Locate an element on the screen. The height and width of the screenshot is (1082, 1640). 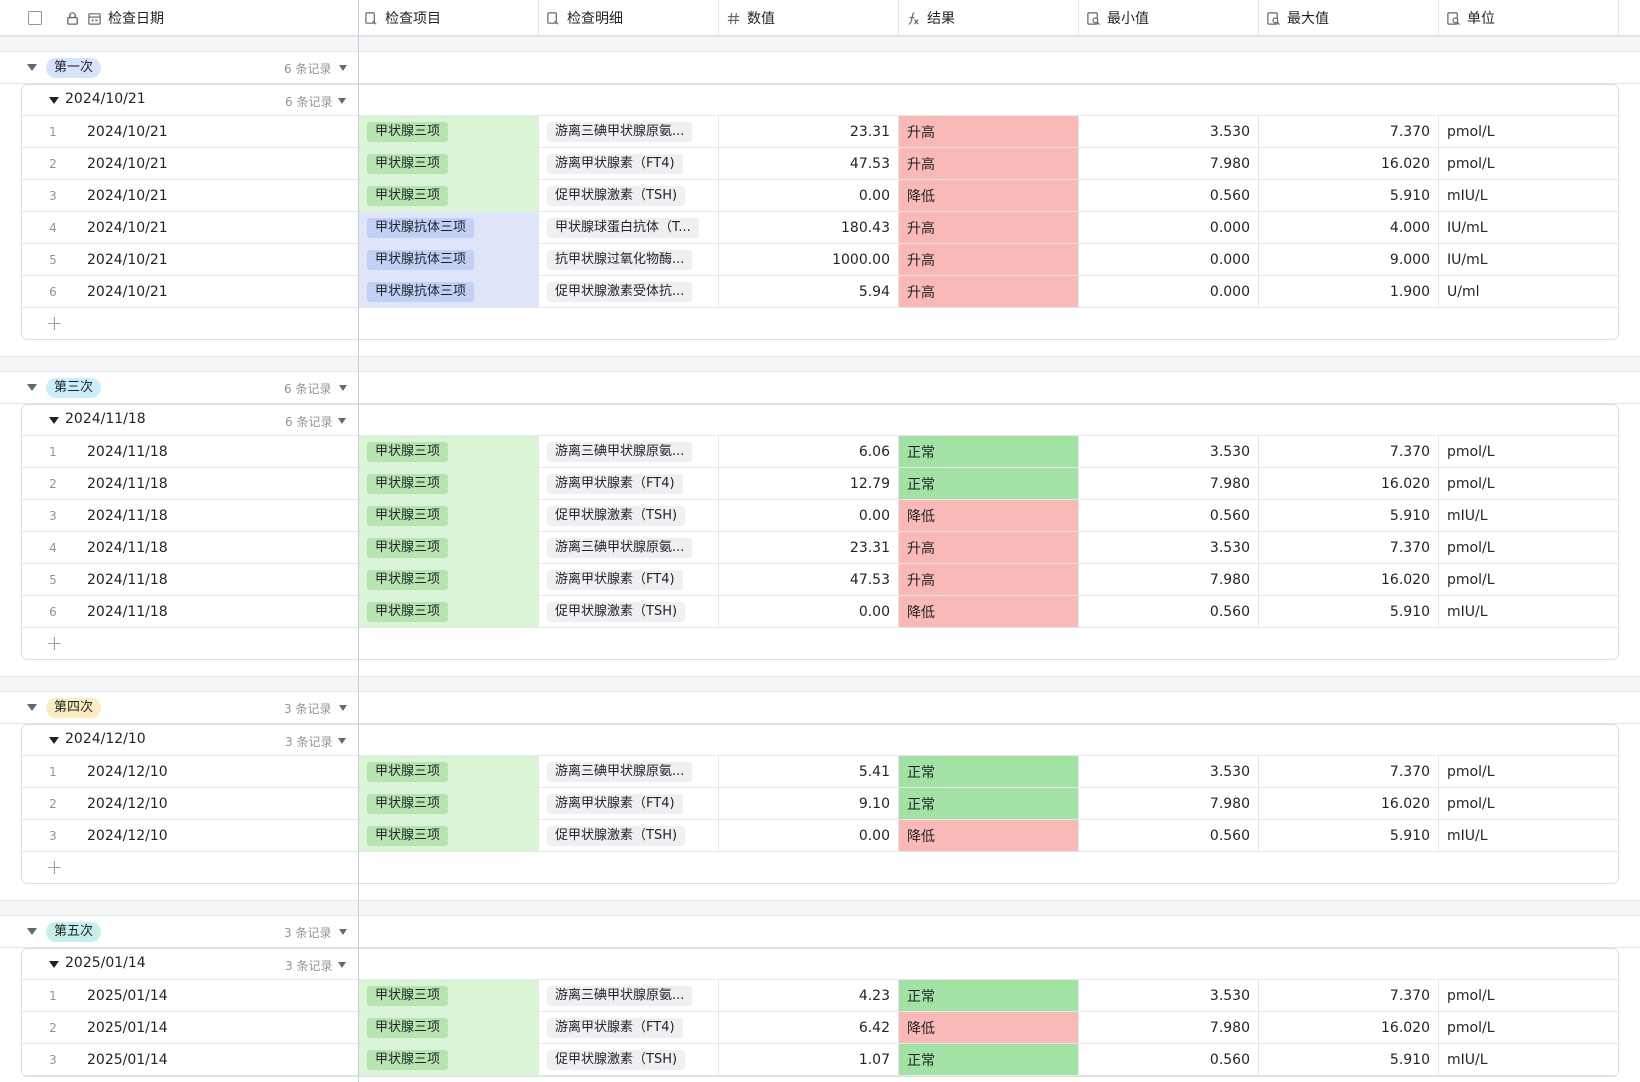
group-header: 第一次 6 条记录 is located at coordinates (820, 68).